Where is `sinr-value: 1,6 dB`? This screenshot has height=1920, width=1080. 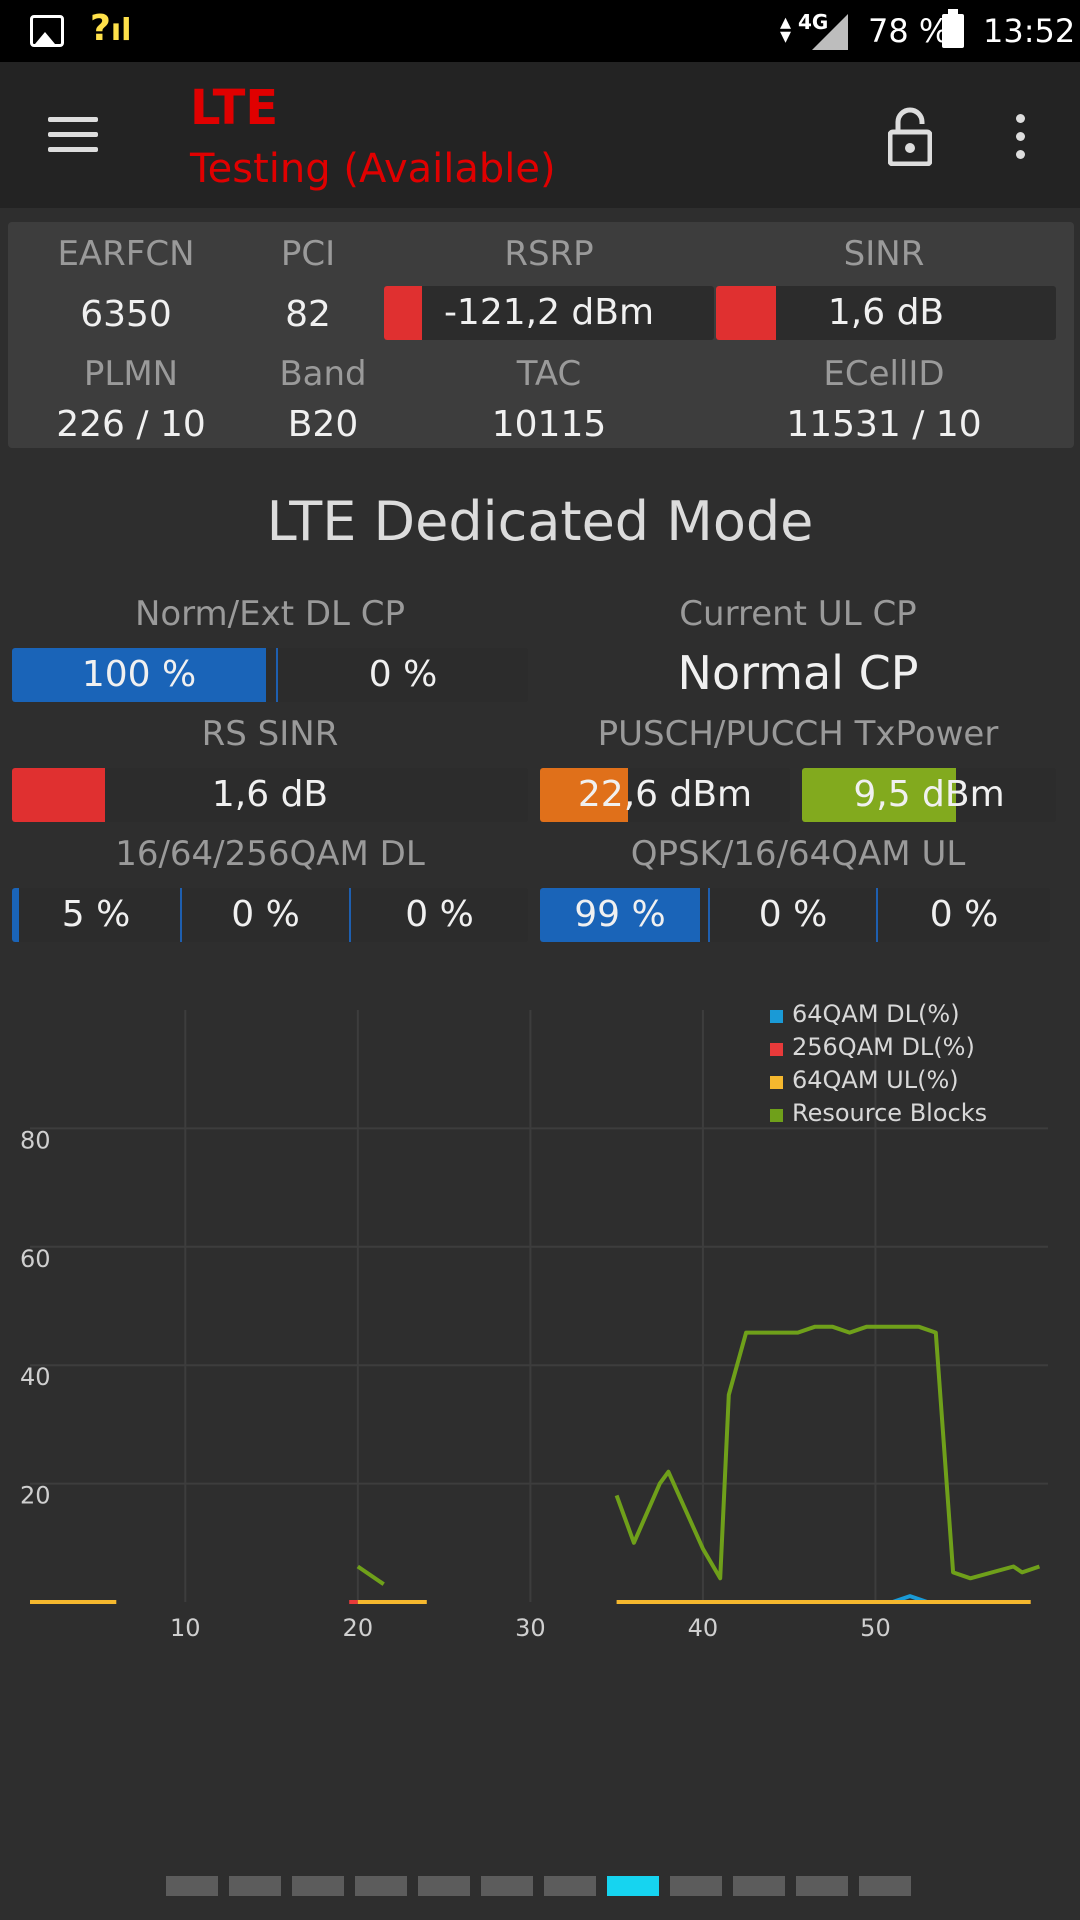
sinr-value: 1,6 dB is located at coordinates (886, 312).